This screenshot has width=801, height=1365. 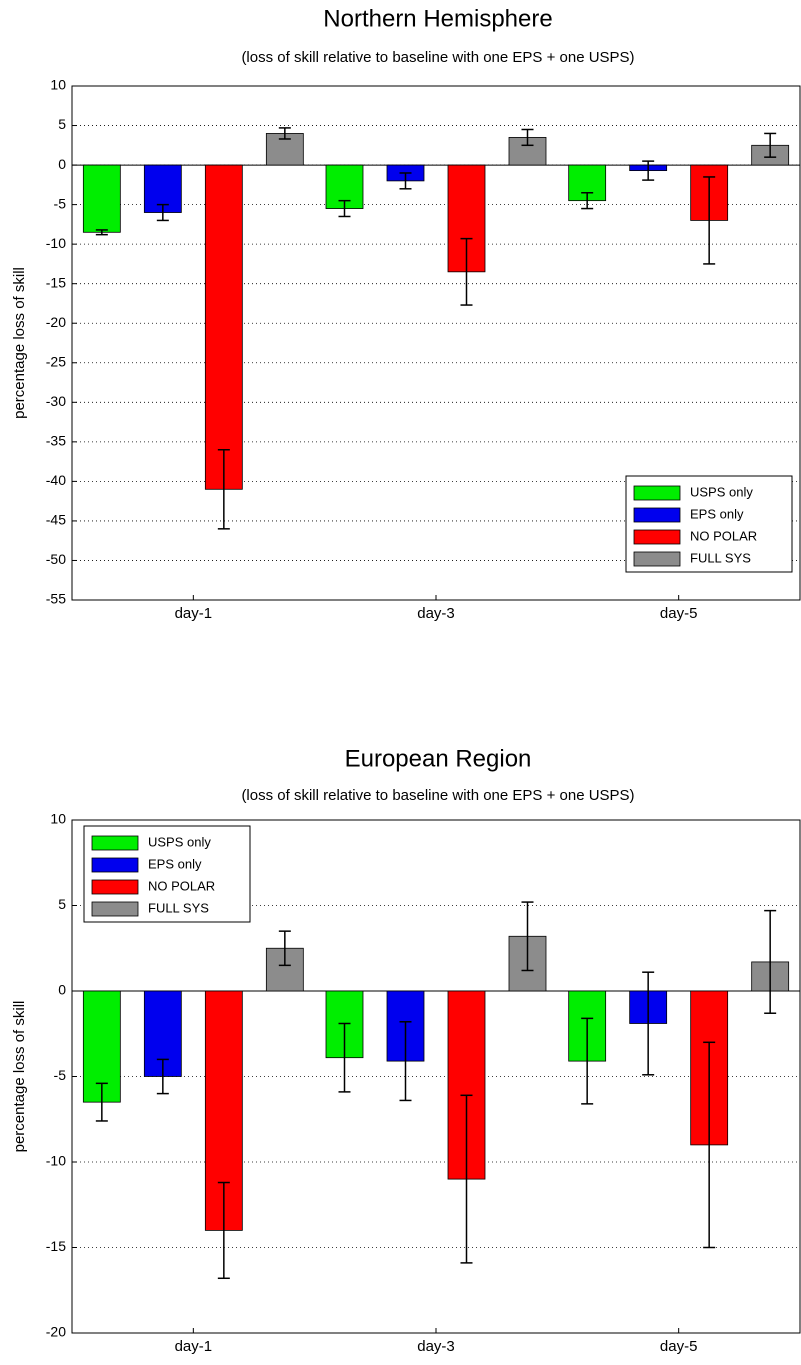 What do you see at coordinates (56, 401) in the screenshot?
I see `y-tick-label: -30` at bounding box center [56, 401].